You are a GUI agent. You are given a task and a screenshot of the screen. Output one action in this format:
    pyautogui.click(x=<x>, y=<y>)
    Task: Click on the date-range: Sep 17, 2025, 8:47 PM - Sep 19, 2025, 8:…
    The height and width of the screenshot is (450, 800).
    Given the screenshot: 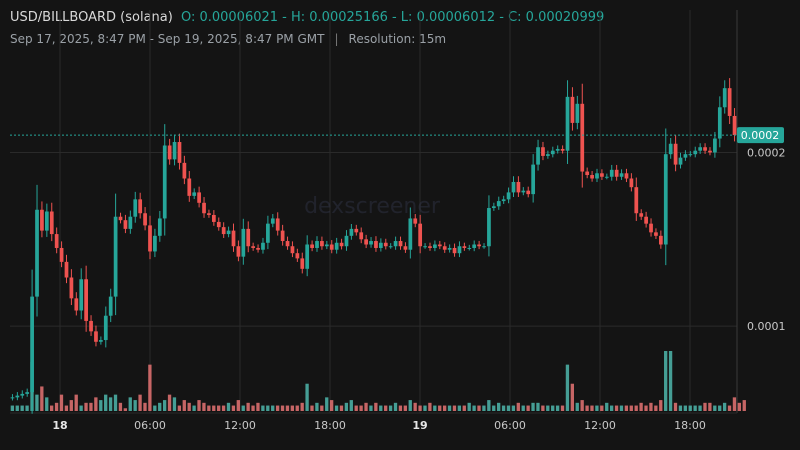 What is the action you would take?
    pyautogui.click(x=167, y=39)
    